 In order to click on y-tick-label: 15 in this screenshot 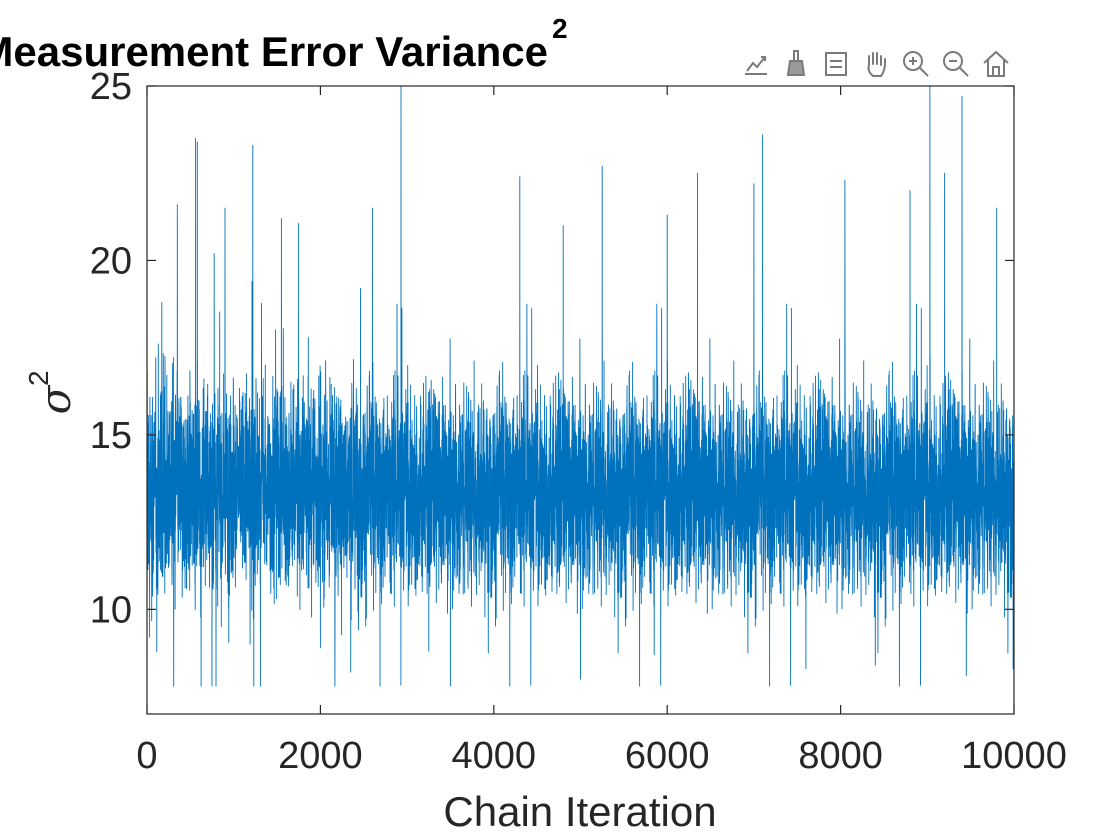, I will do `click(111, 436)`.